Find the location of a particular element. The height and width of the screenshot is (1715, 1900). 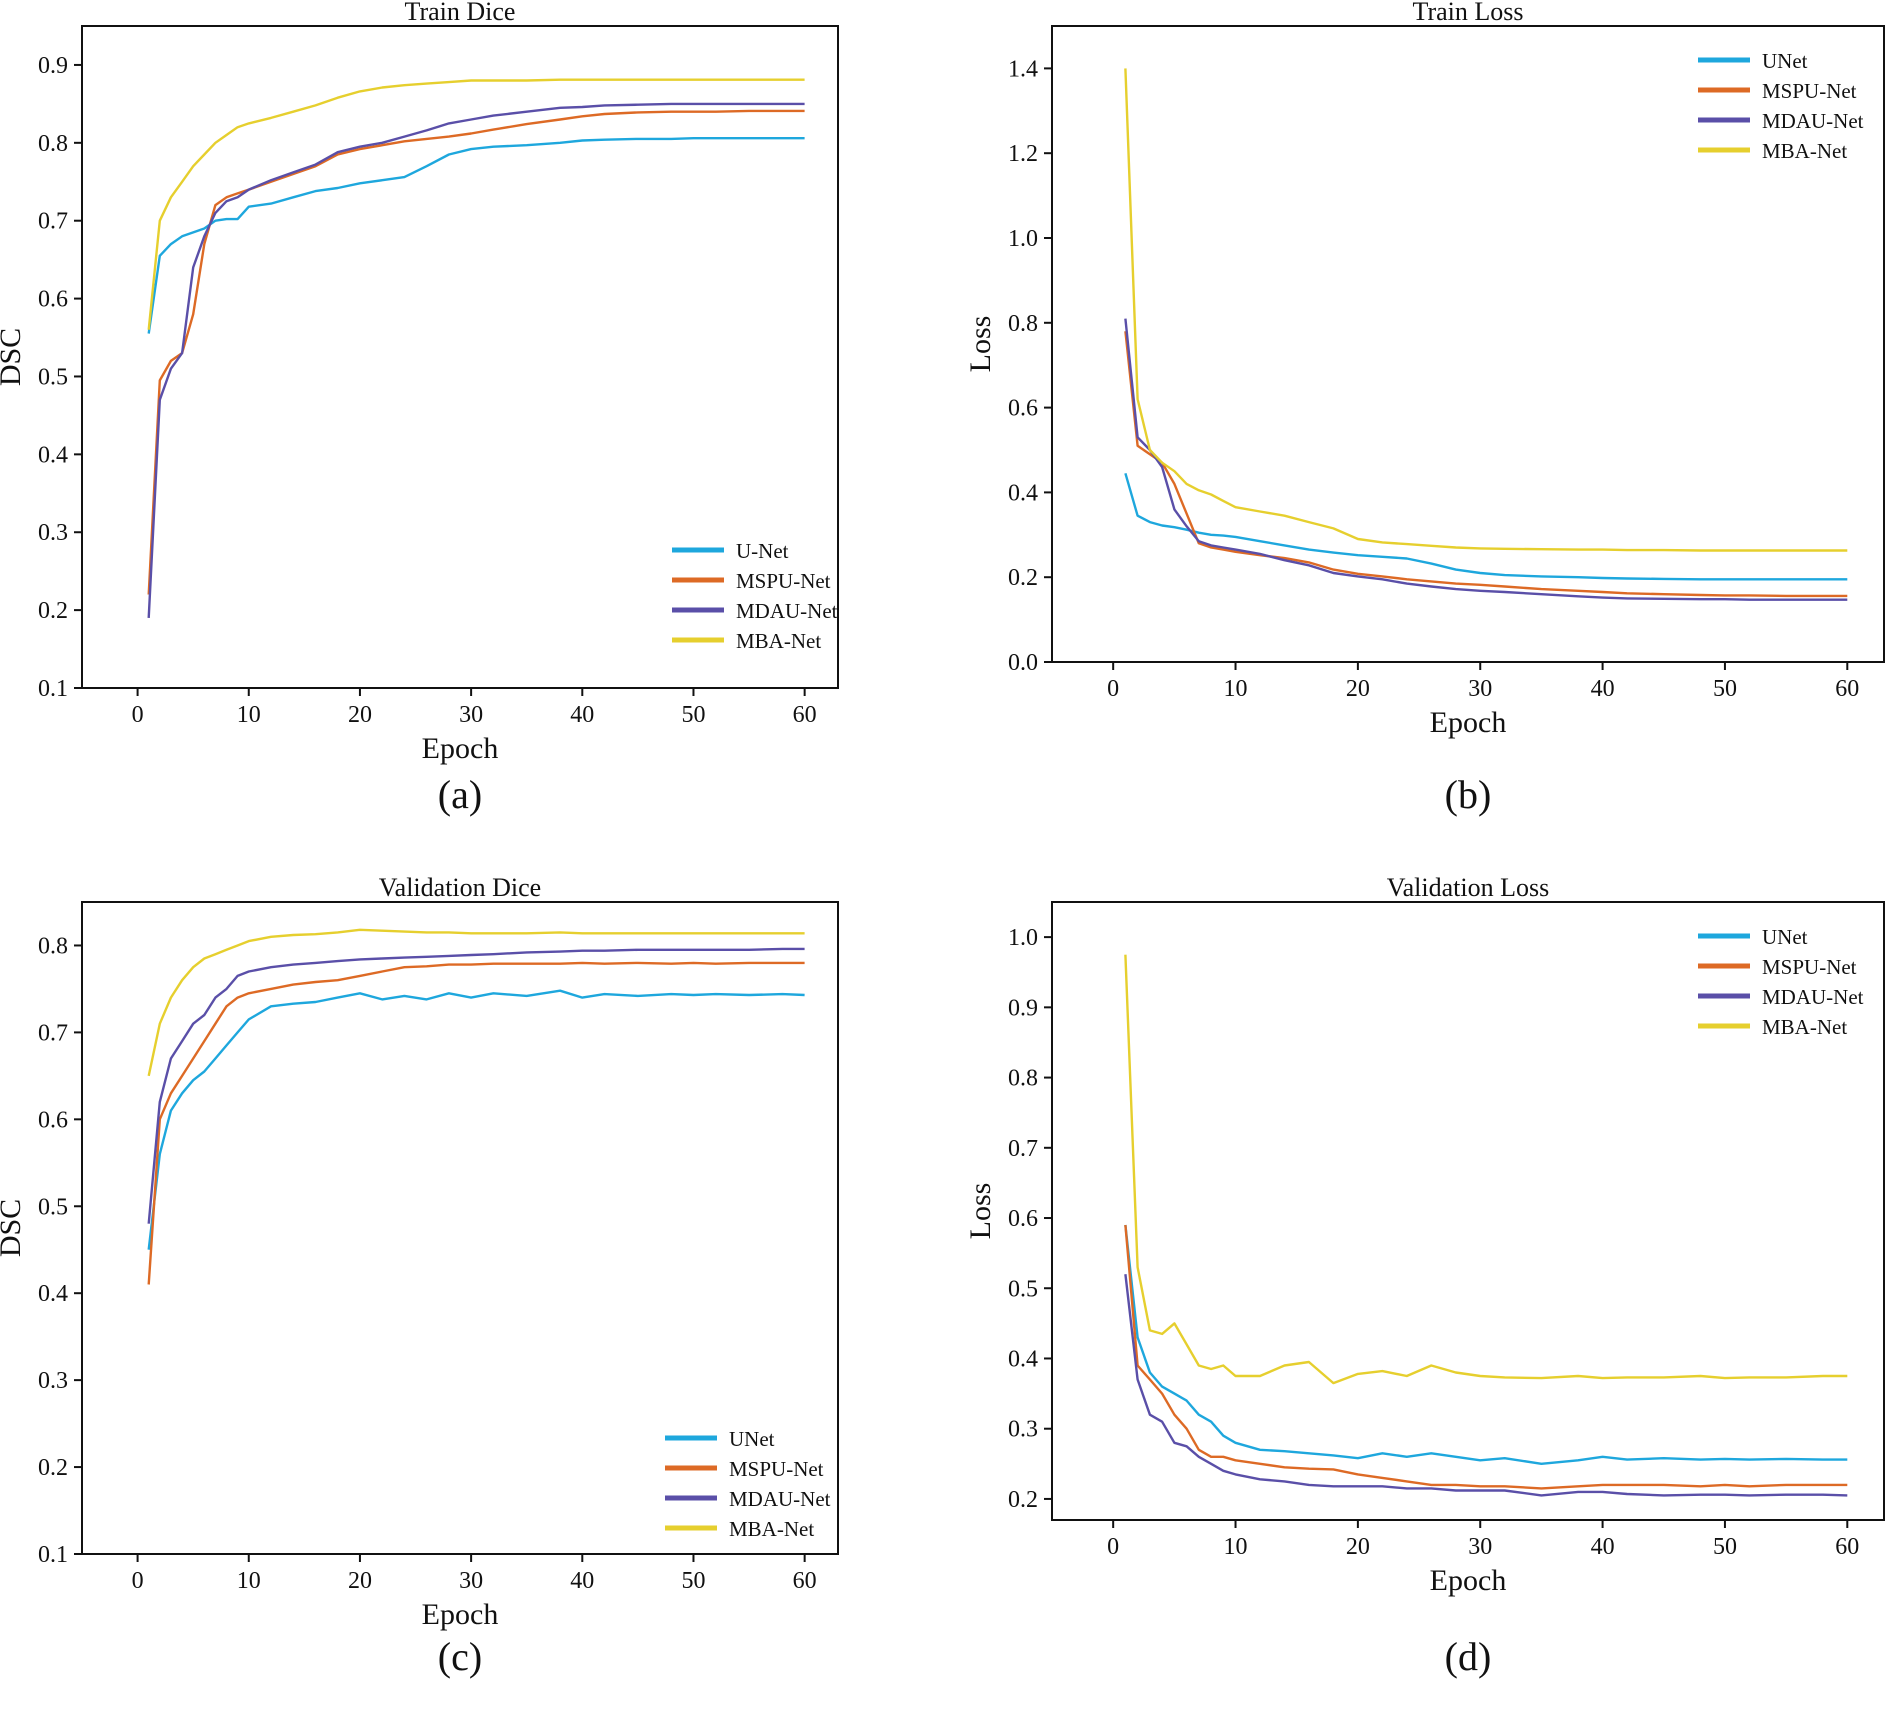

y-tick-label: 0.6 is located at coordinates (53, 300).